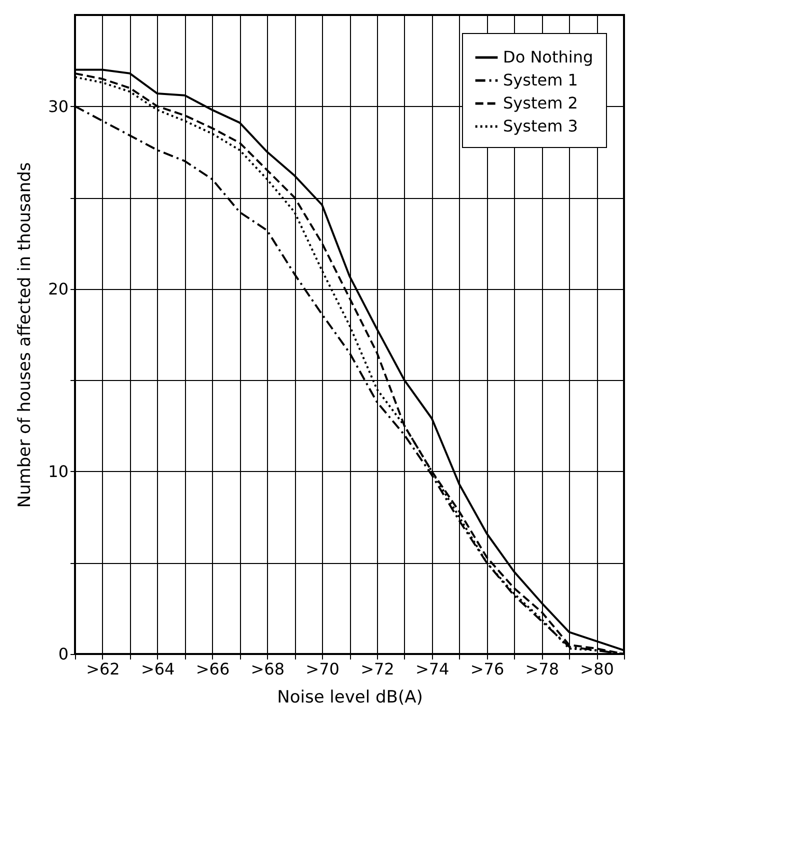 This screenshot has width=789, height=856. I want to click on x-tick-label: >74, so click(432, 669).